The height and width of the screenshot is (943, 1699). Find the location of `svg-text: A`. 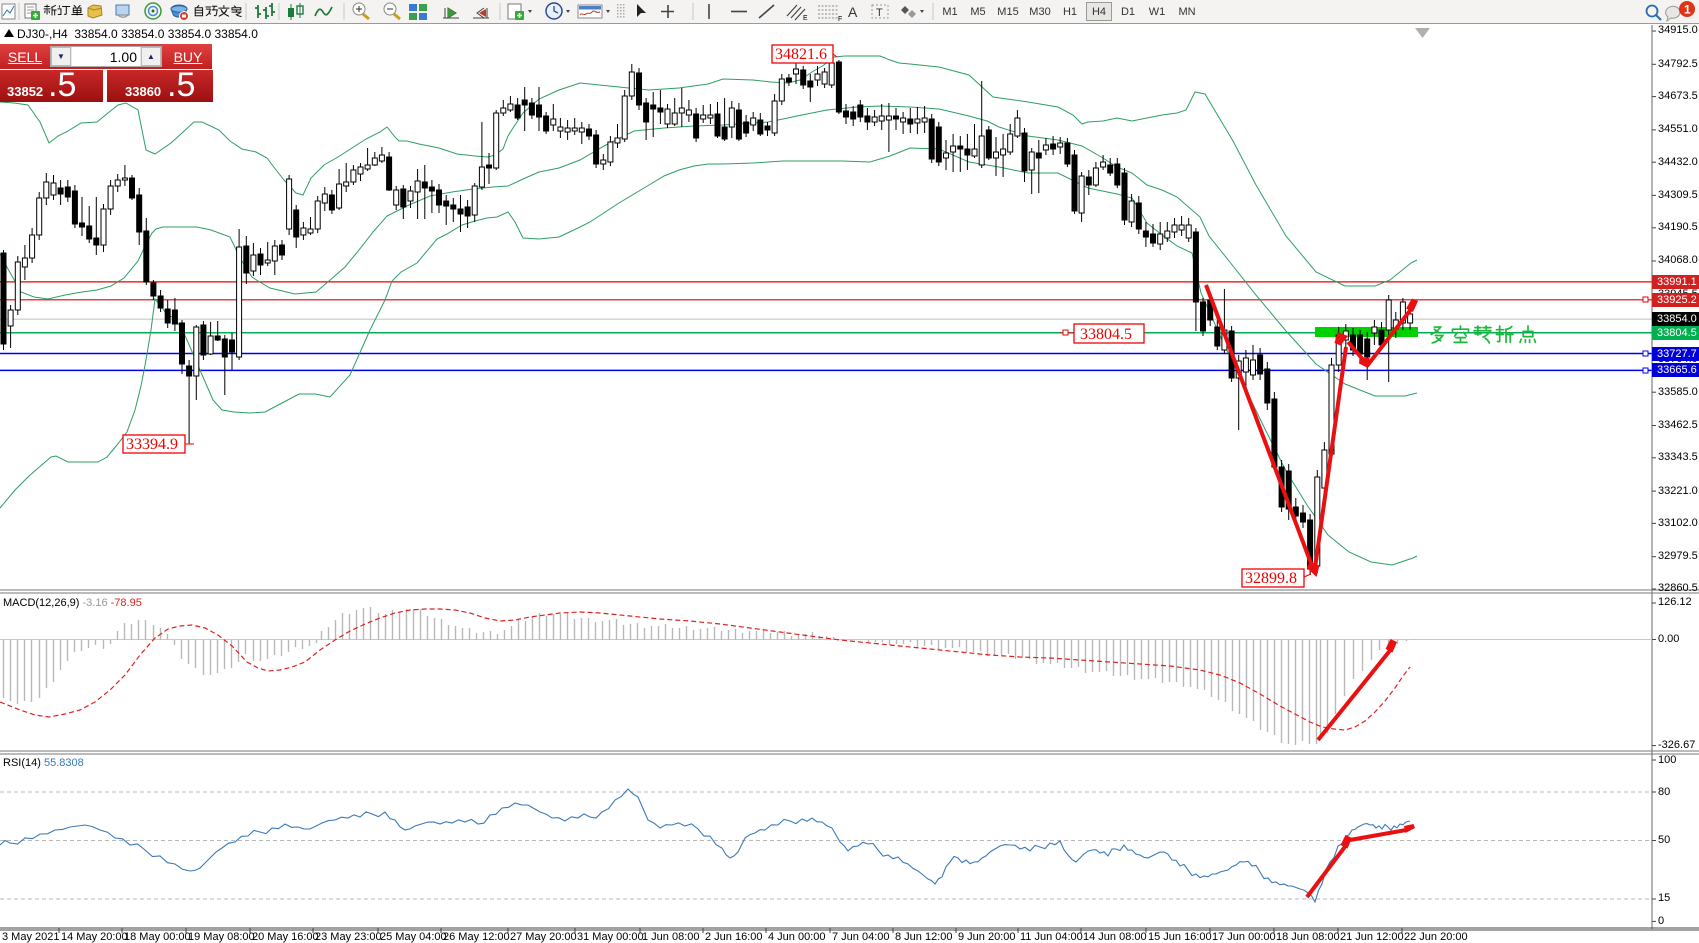

svg-text: A is located at coordinates (853, 12).